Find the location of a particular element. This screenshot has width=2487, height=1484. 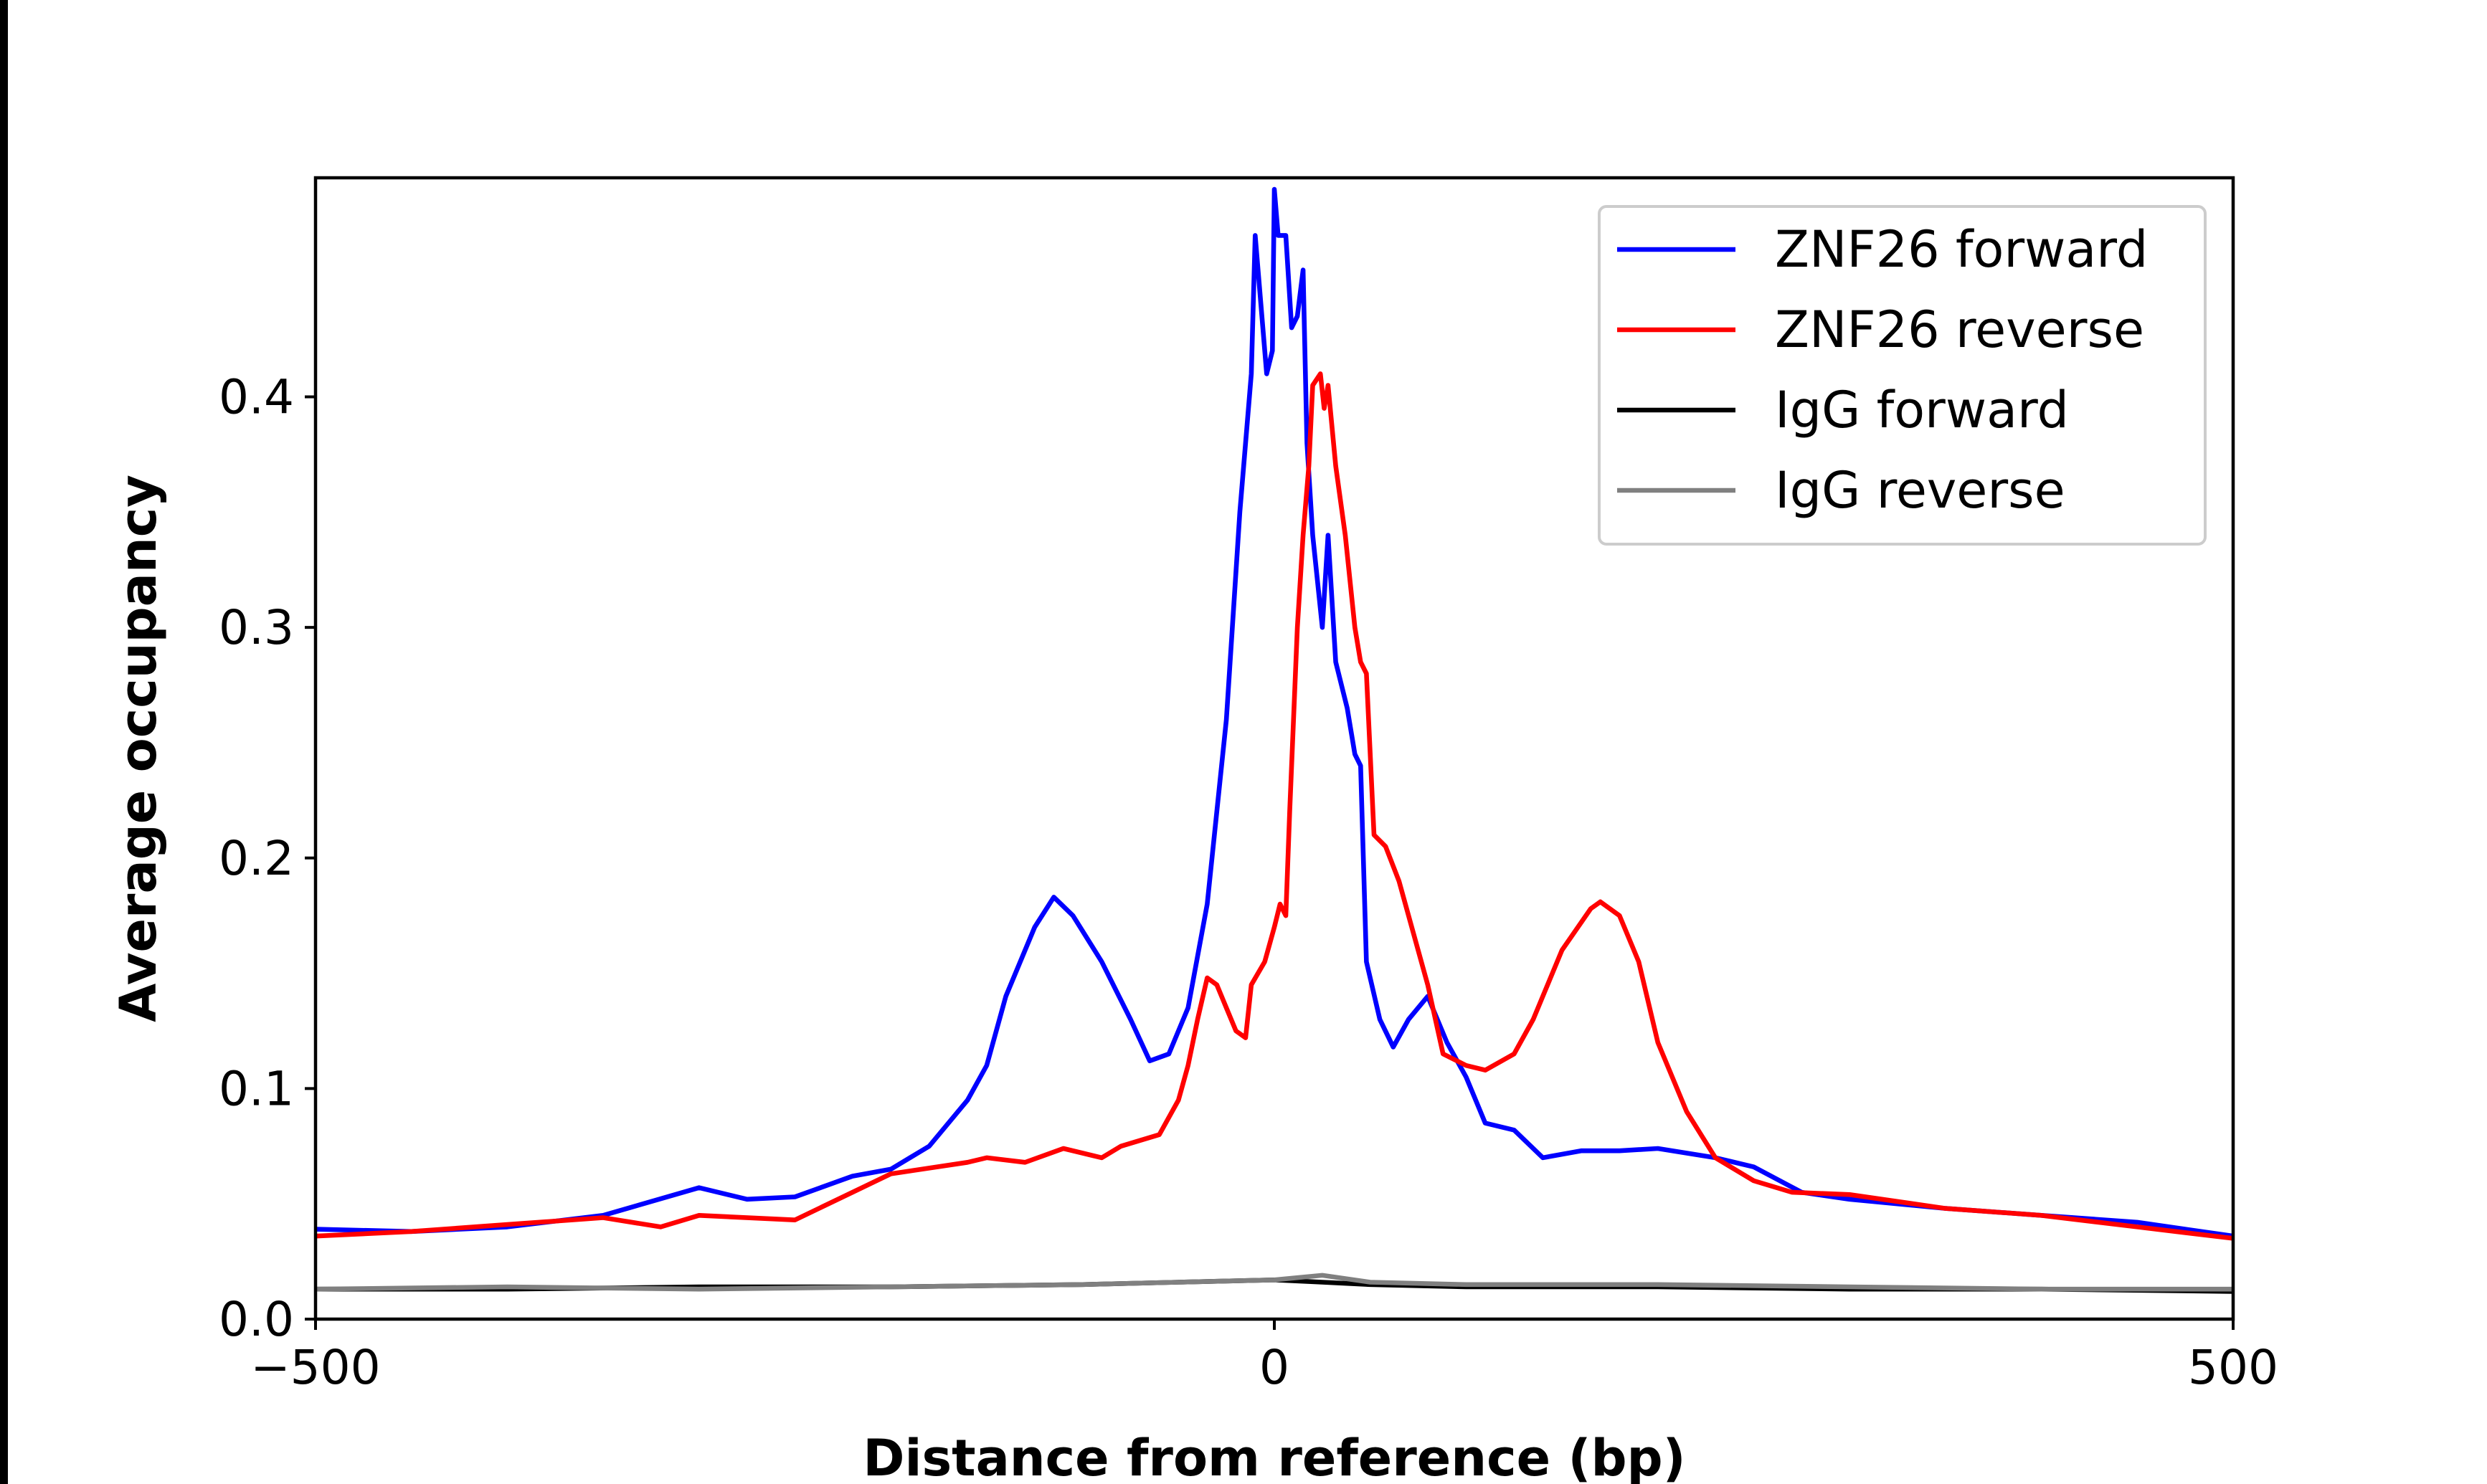

x-tick-label: 0 is located at coordinates (1274, 1368).